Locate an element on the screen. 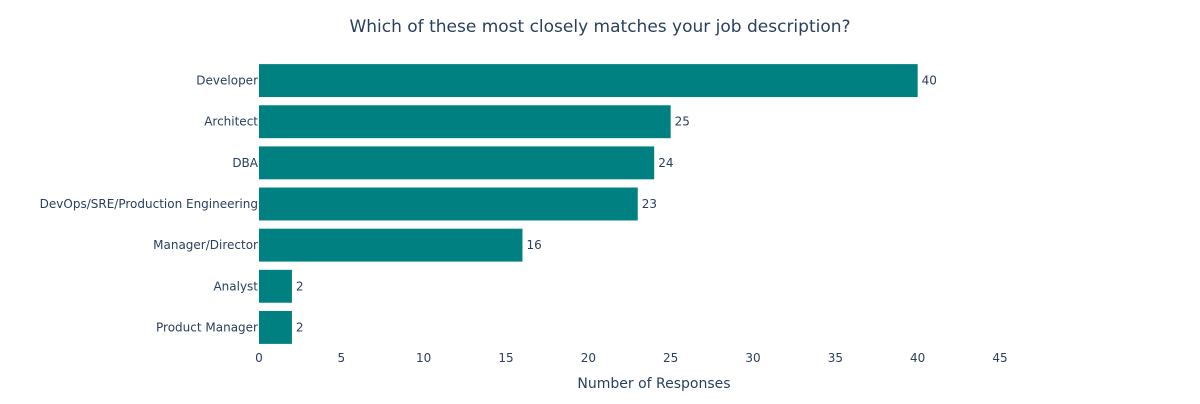 The width and height of the screenshot is (1200, 404). x-tick-label: 20 is located at coordinates (588, 358).